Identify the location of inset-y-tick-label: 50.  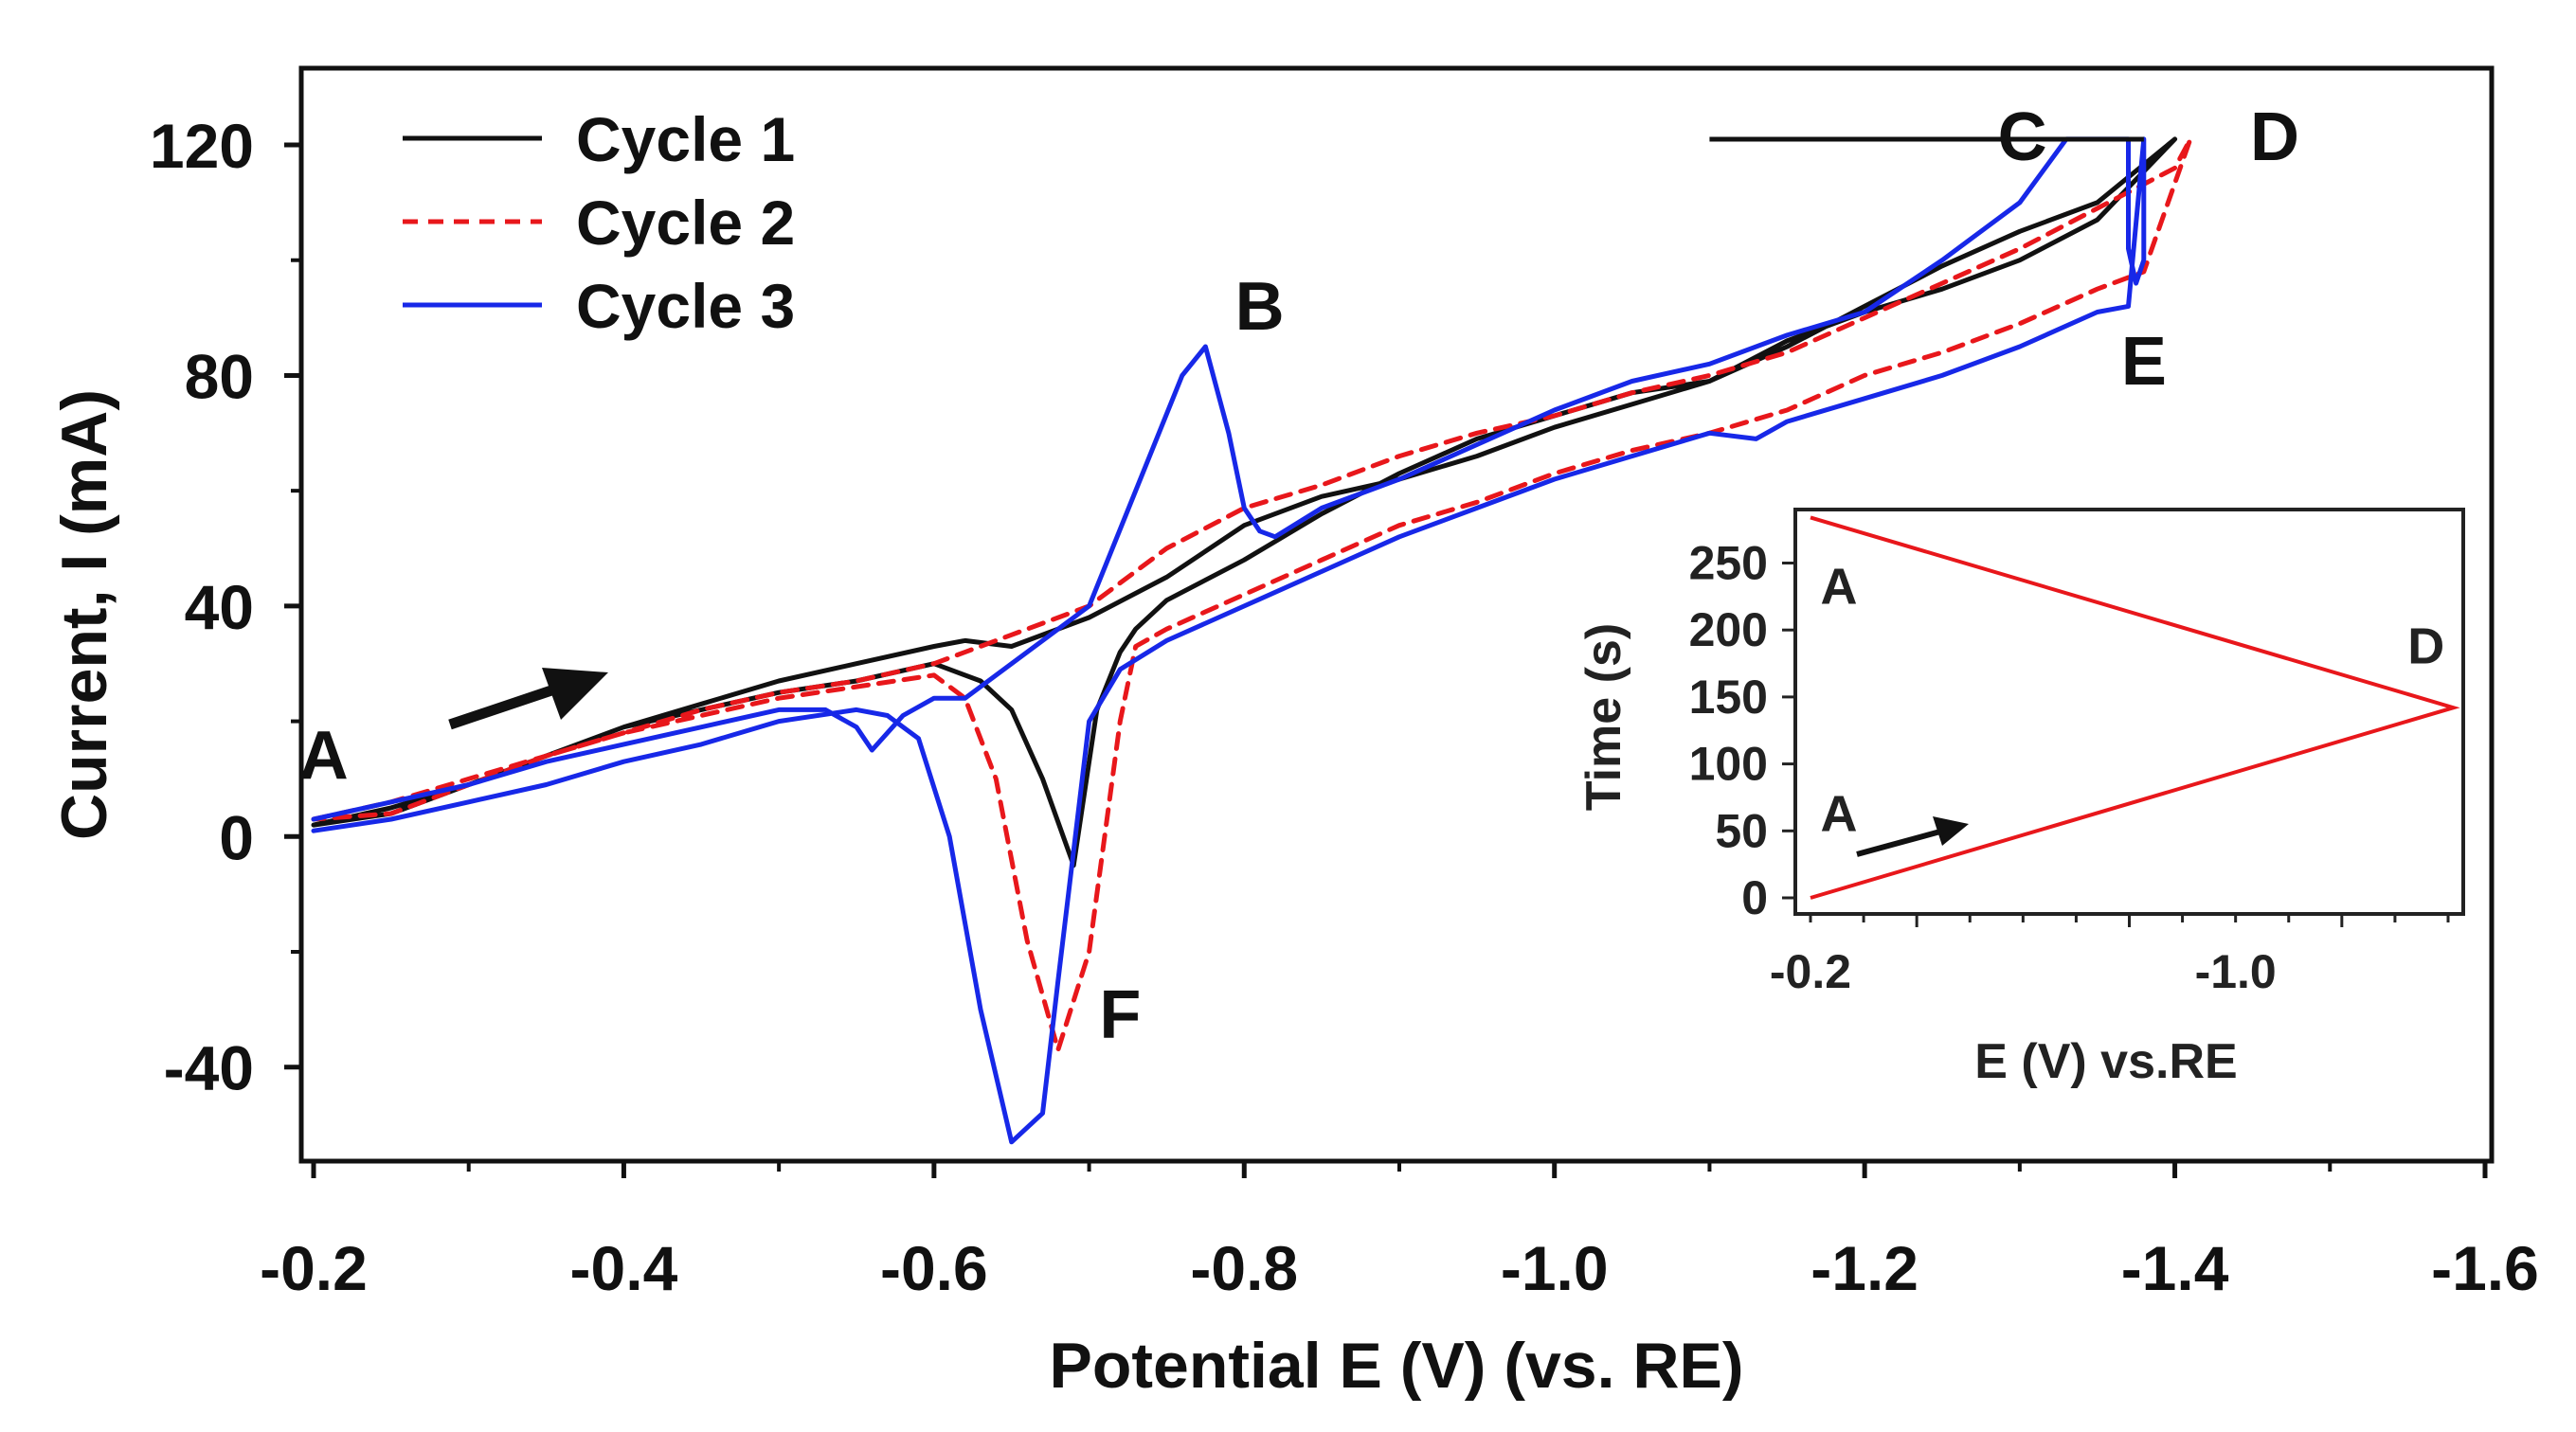
(1741, 831).